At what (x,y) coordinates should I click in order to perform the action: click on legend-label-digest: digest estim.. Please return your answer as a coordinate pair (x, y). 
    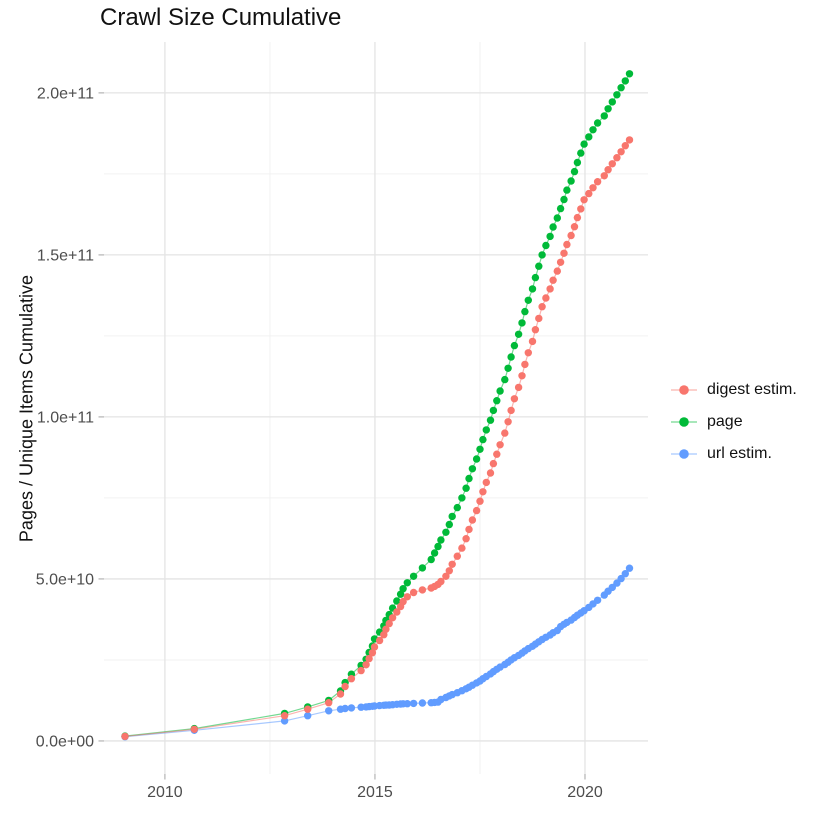
    Looking at the image, I should click on (752, 389).